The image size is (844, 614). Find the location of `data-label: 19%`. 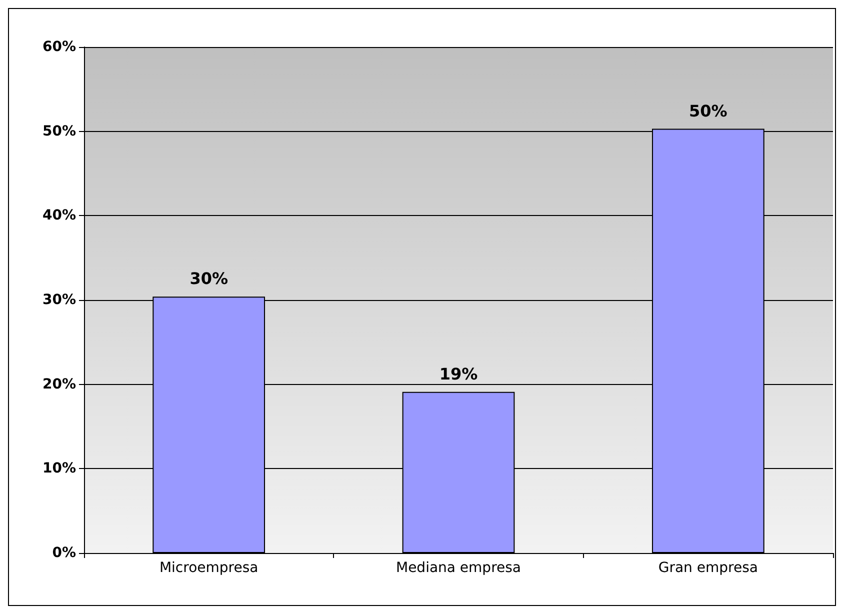

data-label: 19% is located at coordinates (458, 374).